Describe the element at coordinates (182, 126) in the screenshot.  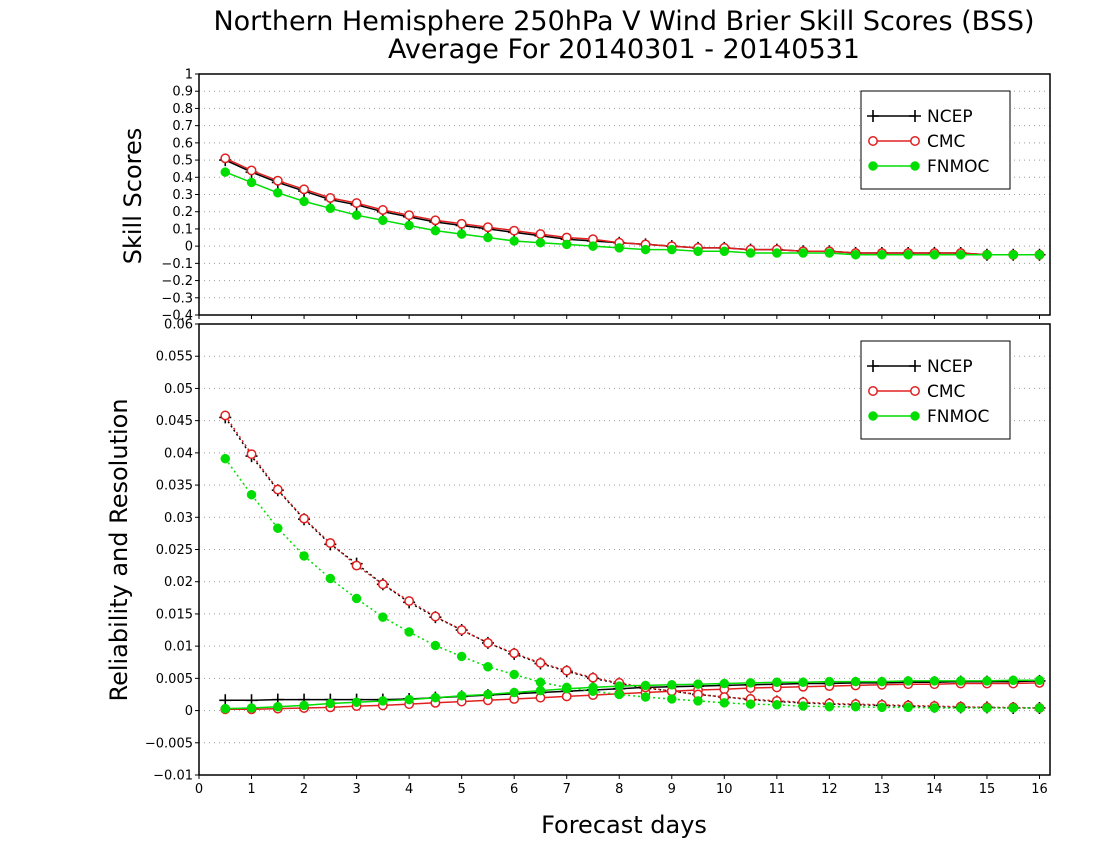
I see `y-tick-label: 0.7` at that location.